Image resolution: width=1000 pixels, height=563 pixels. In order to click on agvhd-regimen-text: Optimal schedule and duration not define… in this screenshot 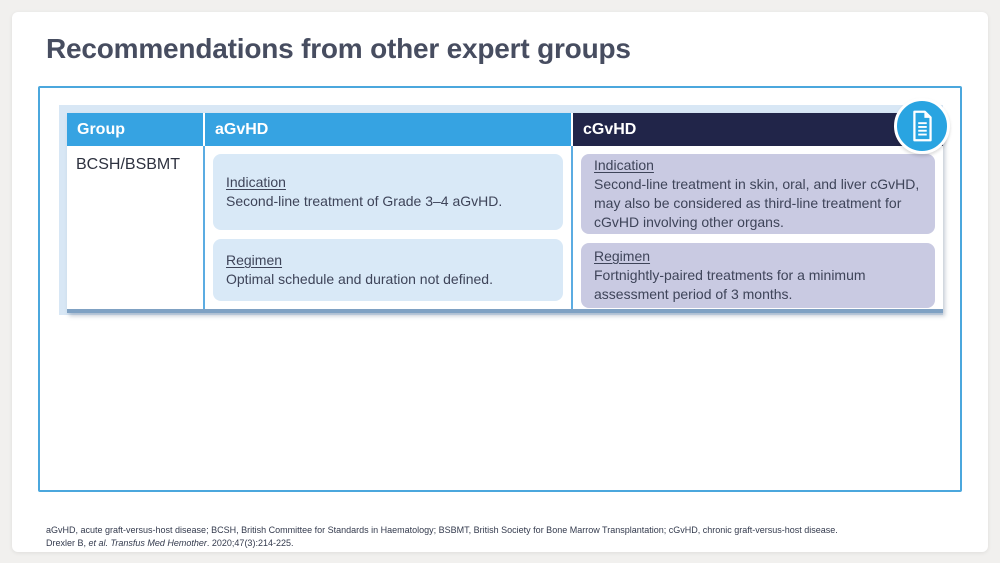, I will do `click(359, 279)`.